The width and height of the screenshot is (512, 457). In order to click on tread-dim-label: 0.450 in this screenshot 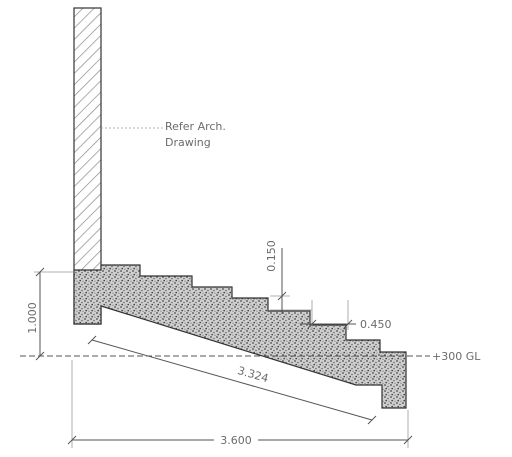, I will do `click(376, 324)`.